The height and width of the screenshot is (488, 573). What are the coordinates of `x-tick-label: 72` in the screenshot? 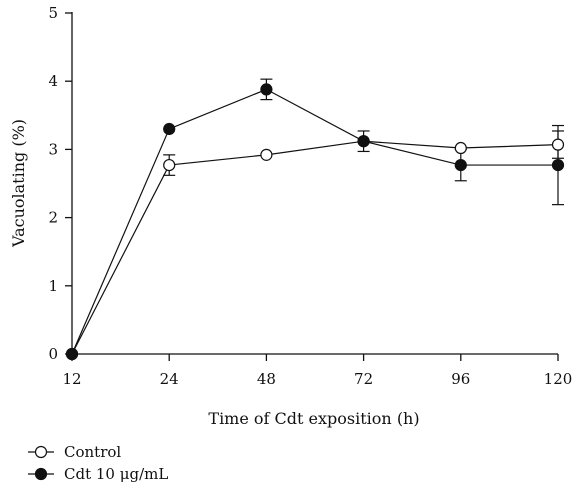 It's located at (363, 379).